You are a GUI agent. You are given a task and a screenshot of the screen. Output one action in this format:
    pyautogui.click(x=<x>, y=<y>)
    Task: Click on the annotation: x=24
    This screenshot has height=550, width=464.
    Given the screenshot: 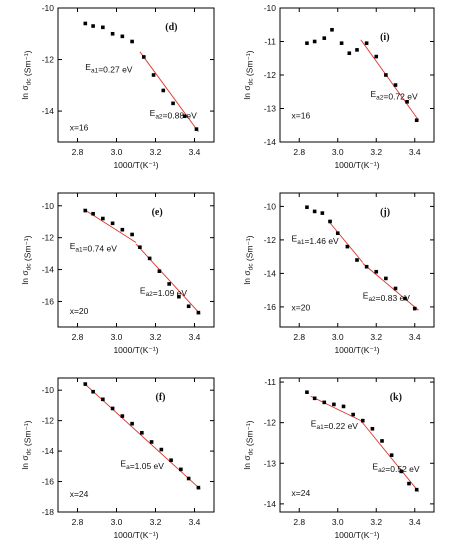 What is the action you would take?
    pyautogui.click(x=79, y=494)
    